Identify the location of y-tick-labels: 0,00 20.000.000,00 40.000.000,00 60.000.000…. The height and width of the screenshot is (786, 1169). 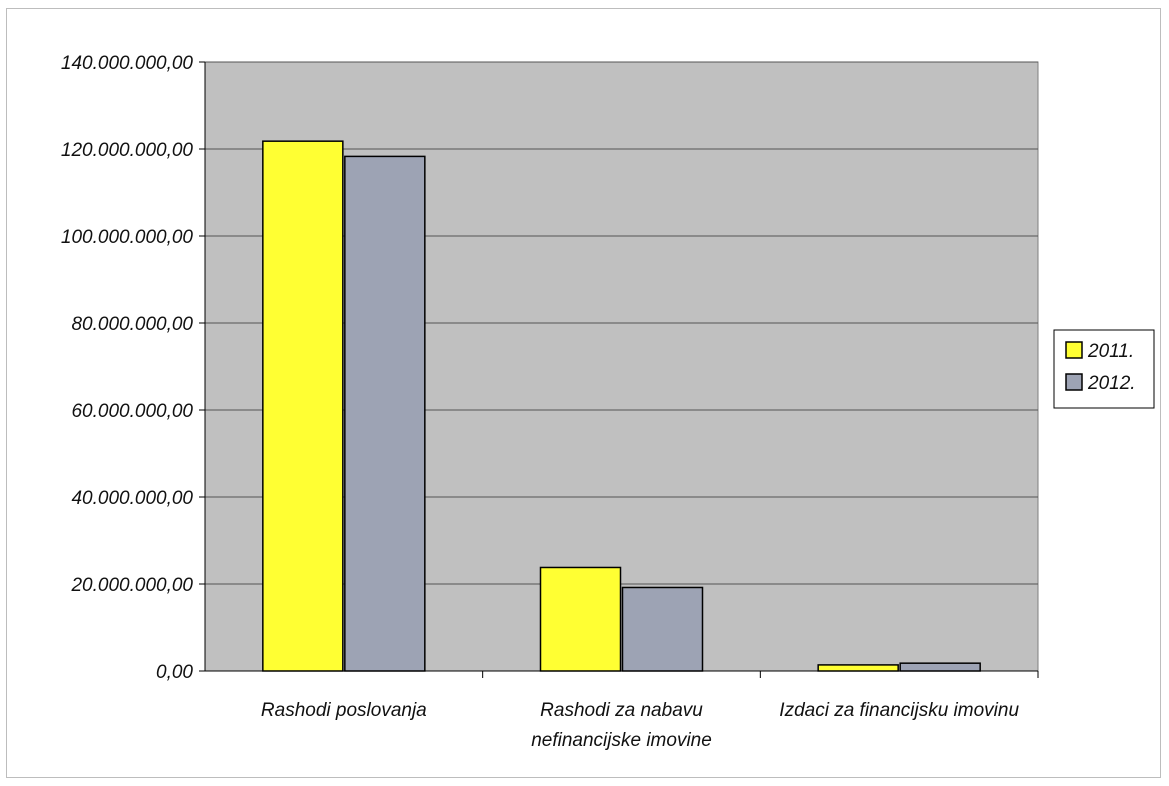
(127, 368).